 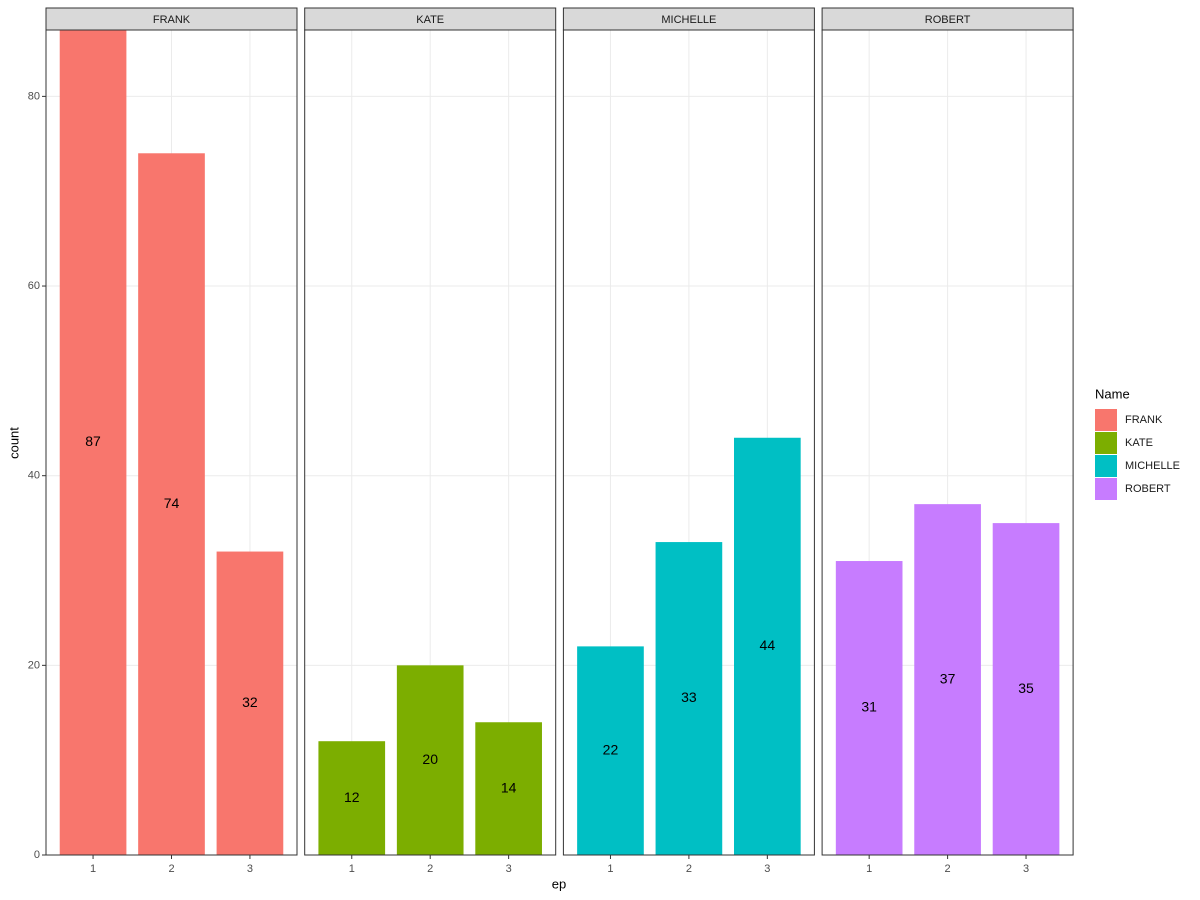 I want to click on legend-label: ROBERT, so click(x=1148, y=489).